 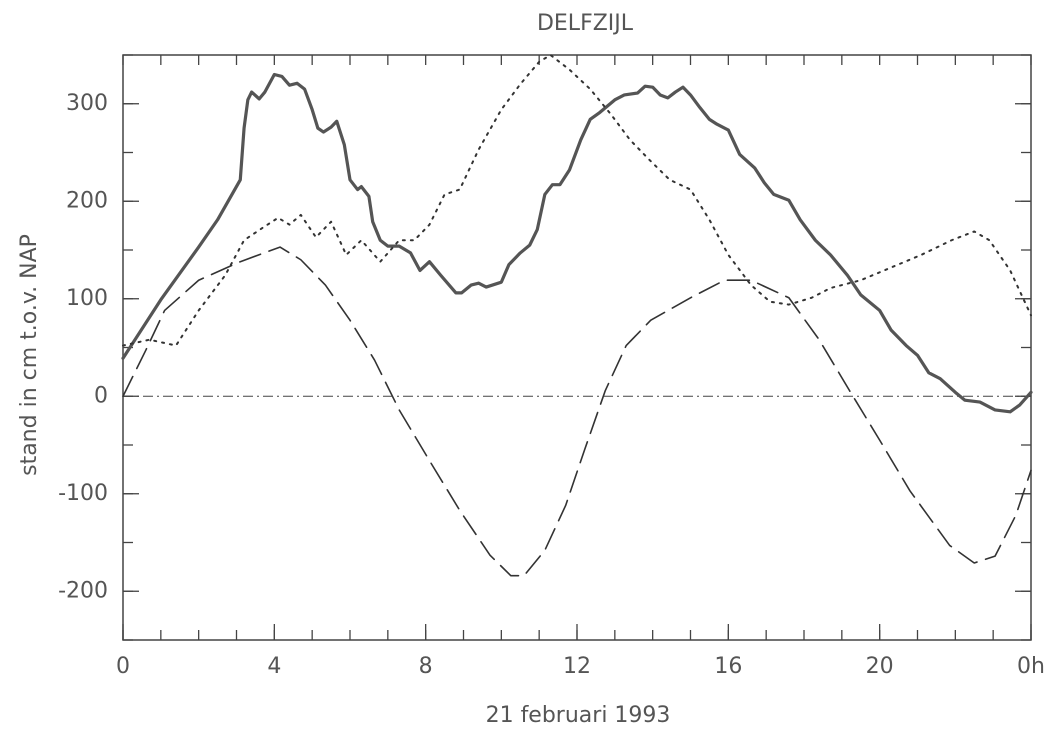 I want to click on y-tick-label: -200, so click(x=83, y=590).